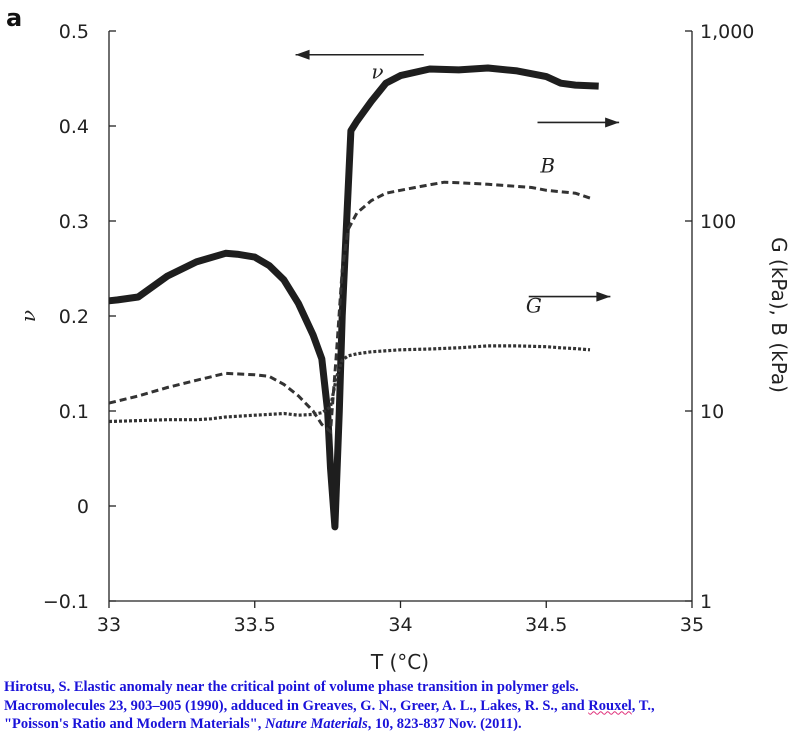 Image resolution: width=791 pixels, height=738 pixels. Describe the element at coordinates (692, 625) in the screenshot. I see `x-tick-label-35: 35` at that location.